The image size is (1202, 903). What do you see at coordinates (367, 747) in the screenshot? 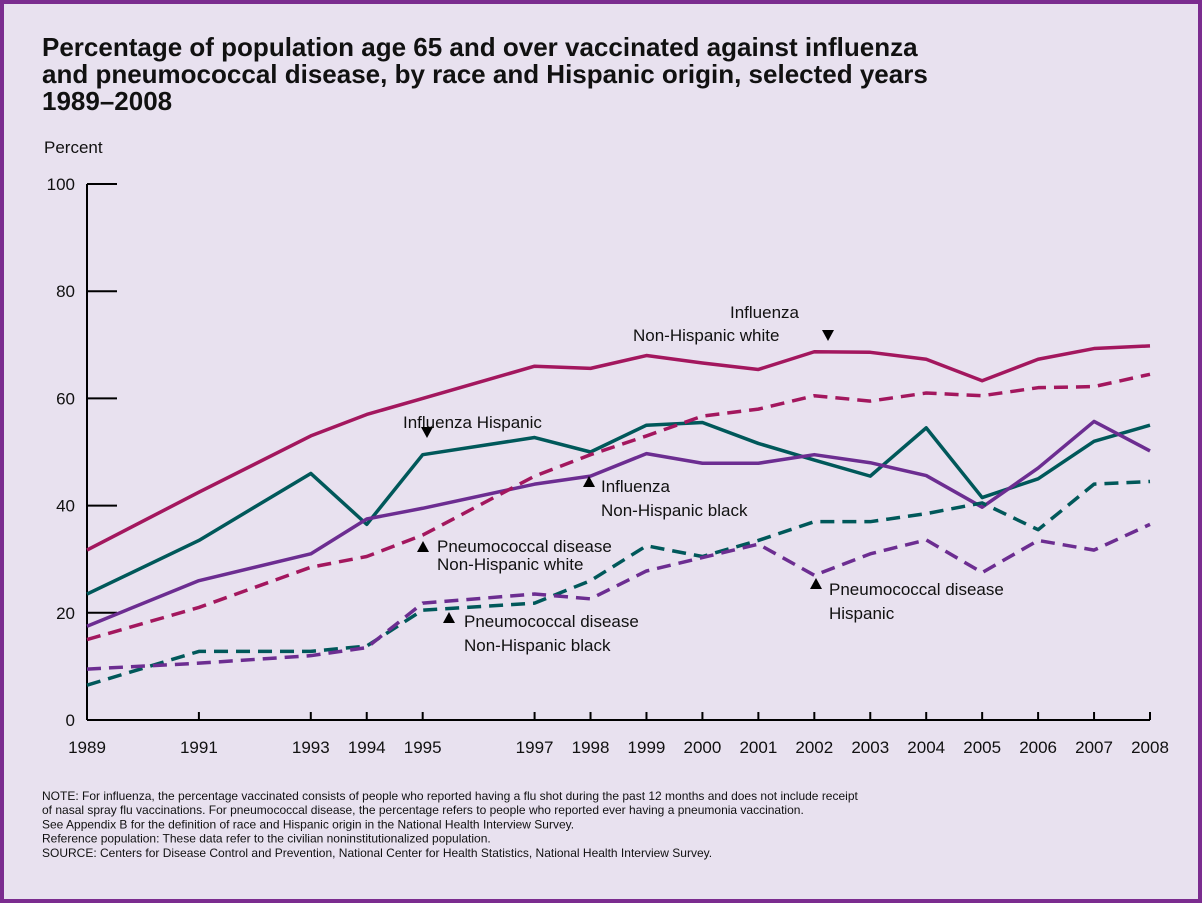
I see `x-tick-label: 1994` at bounding box center [367, 747].